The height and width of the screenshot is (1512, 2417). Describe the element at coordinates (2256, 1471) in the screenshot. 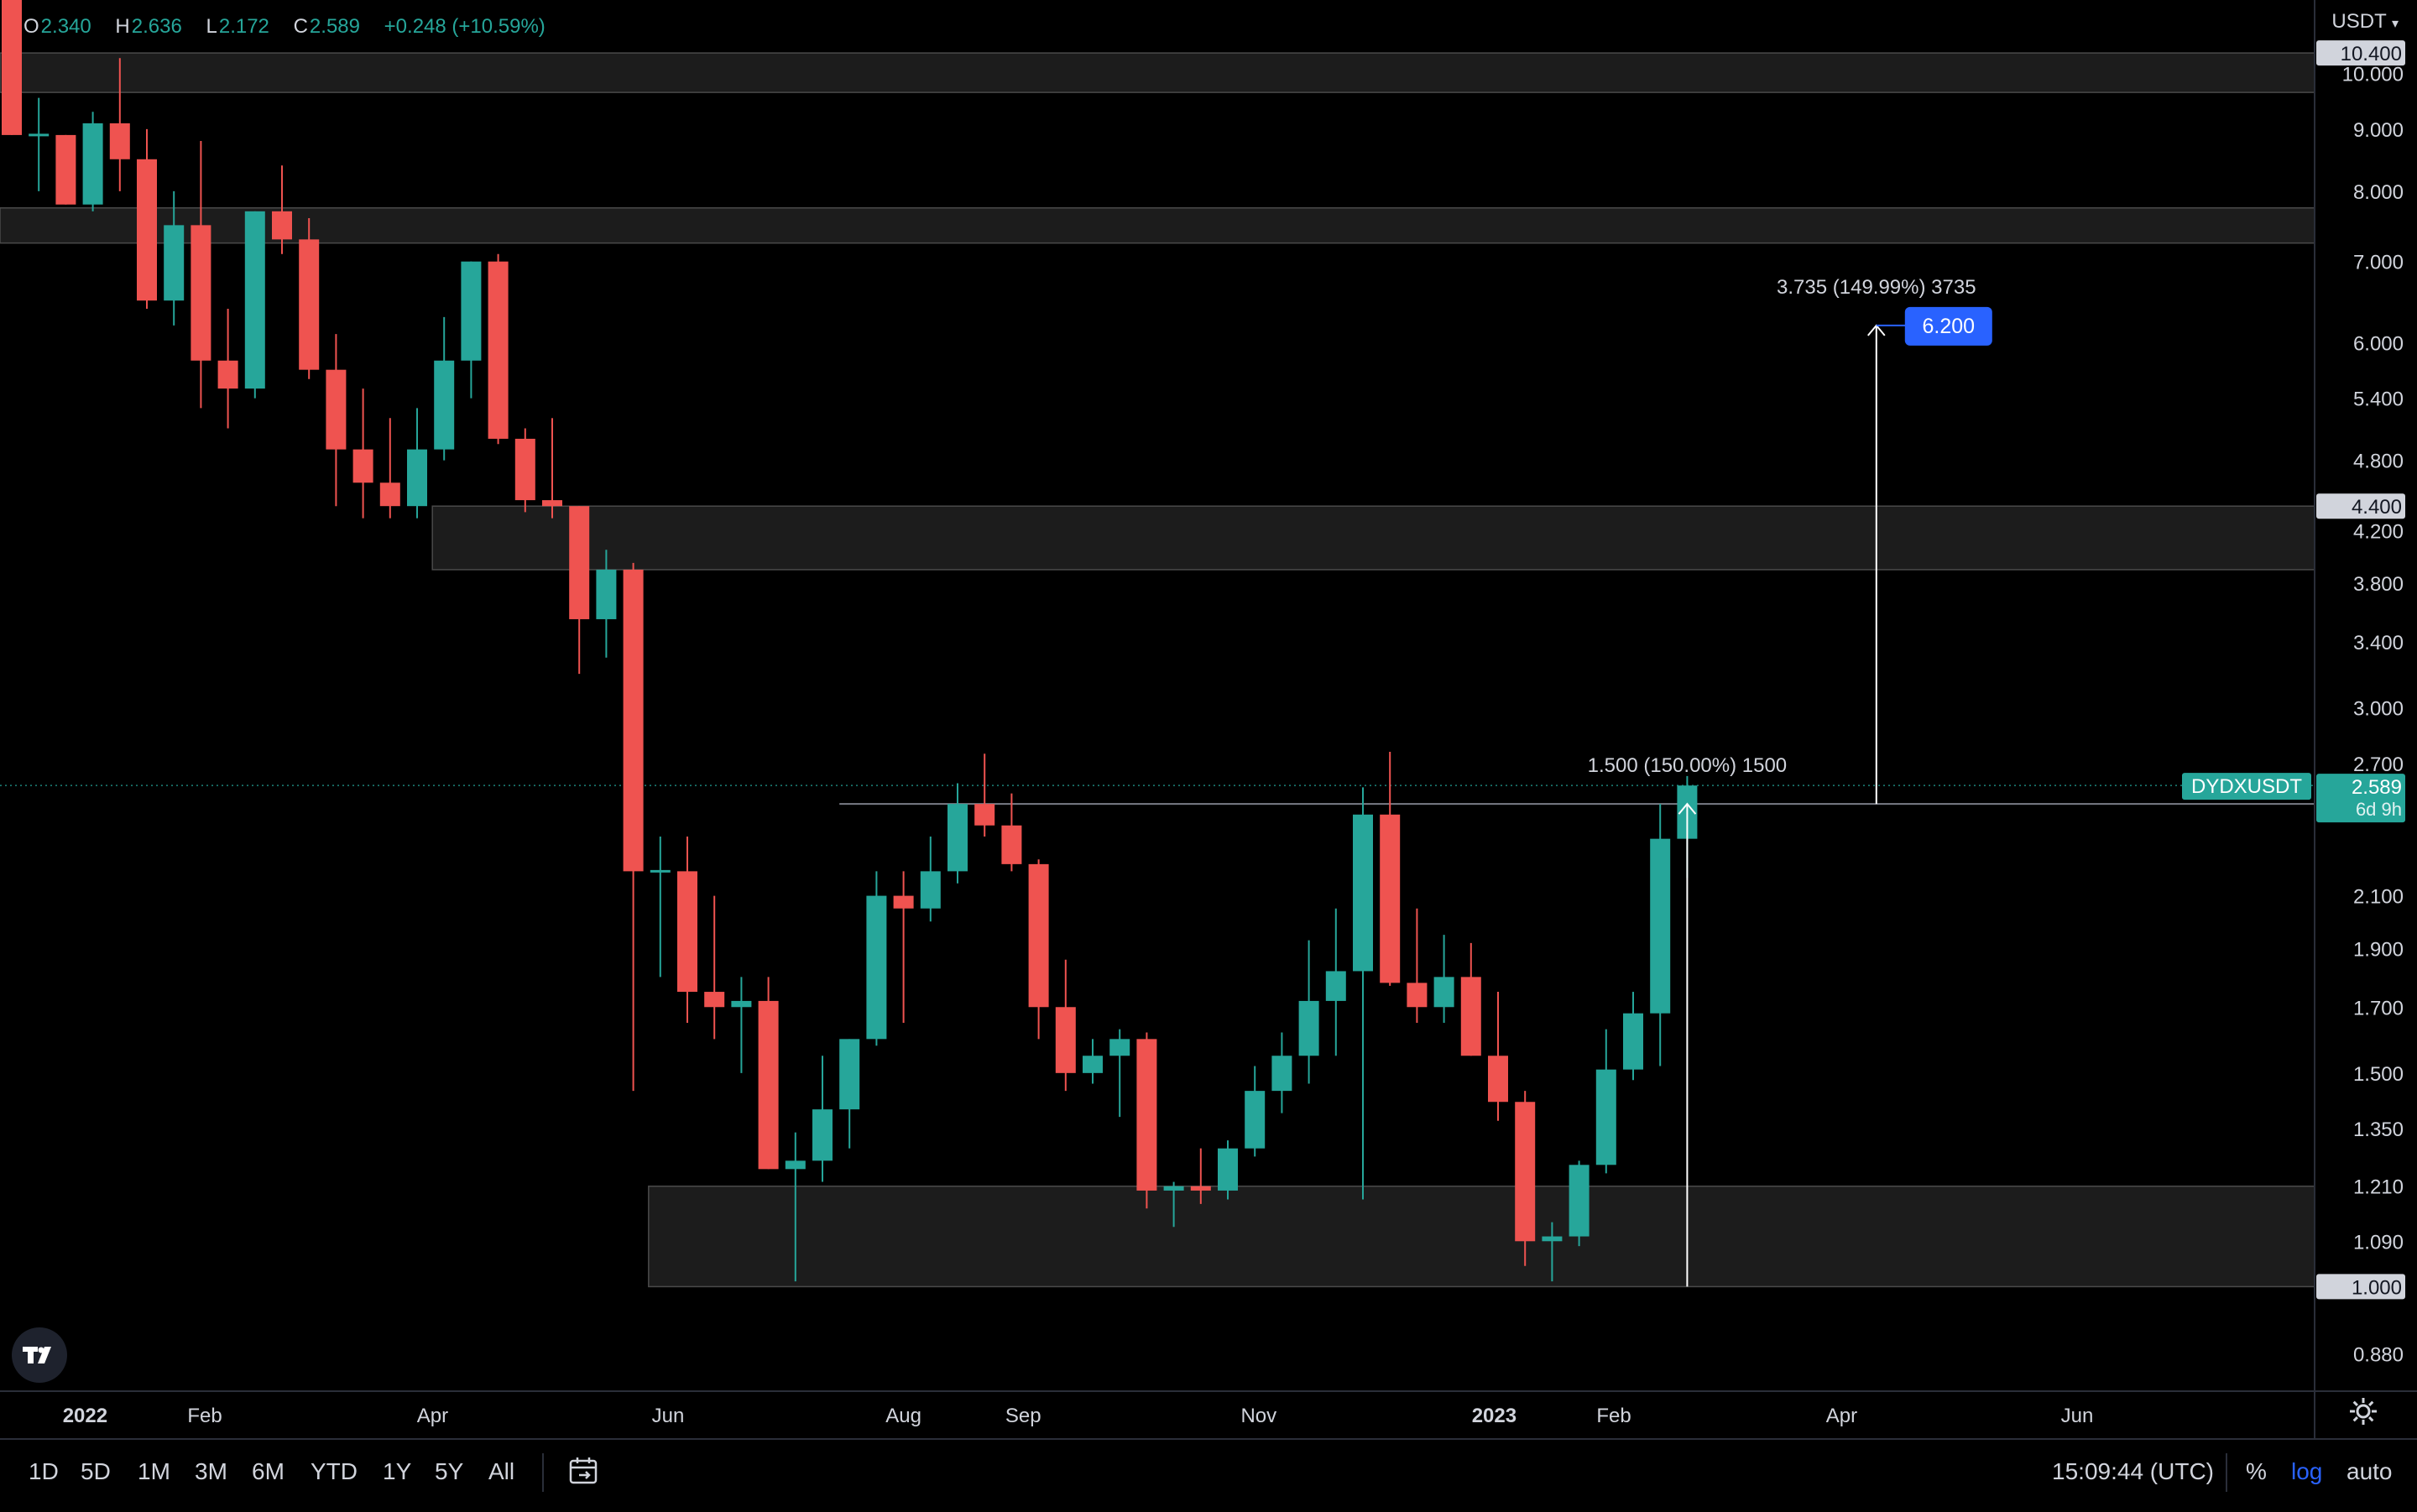

I see `percent-scale-toggle: %` at that location.